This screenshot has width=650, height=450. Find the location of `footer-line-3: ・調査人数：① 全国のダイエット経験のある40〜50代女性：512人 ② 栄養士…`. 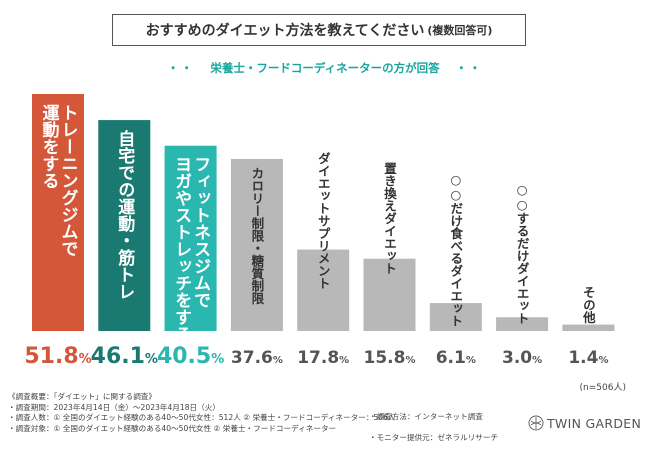

footer-line-3: ・調査人数：① 全国のダイエット経験のある40〜50代女性：512人 ② 栄養士… is located at coordinates (202, 418).